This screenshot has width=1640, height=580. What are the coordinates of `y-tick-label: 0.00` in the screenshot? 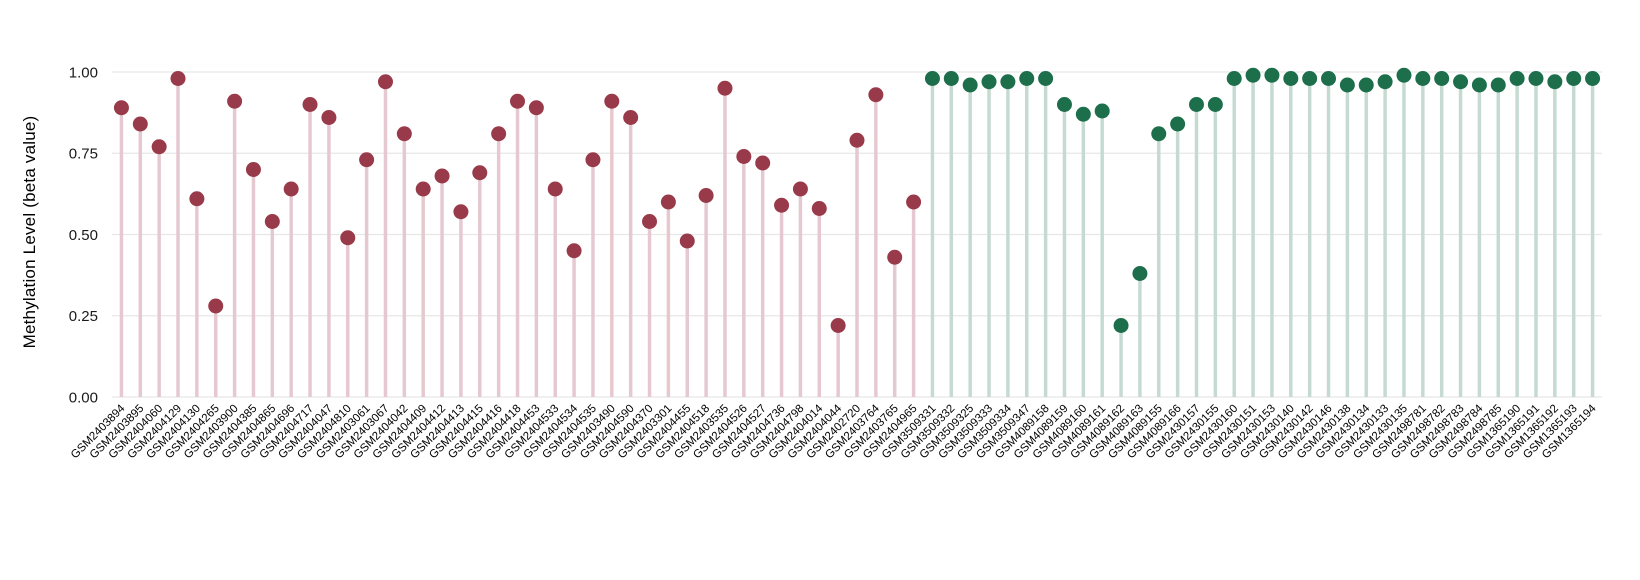 It's located at (83, 397).